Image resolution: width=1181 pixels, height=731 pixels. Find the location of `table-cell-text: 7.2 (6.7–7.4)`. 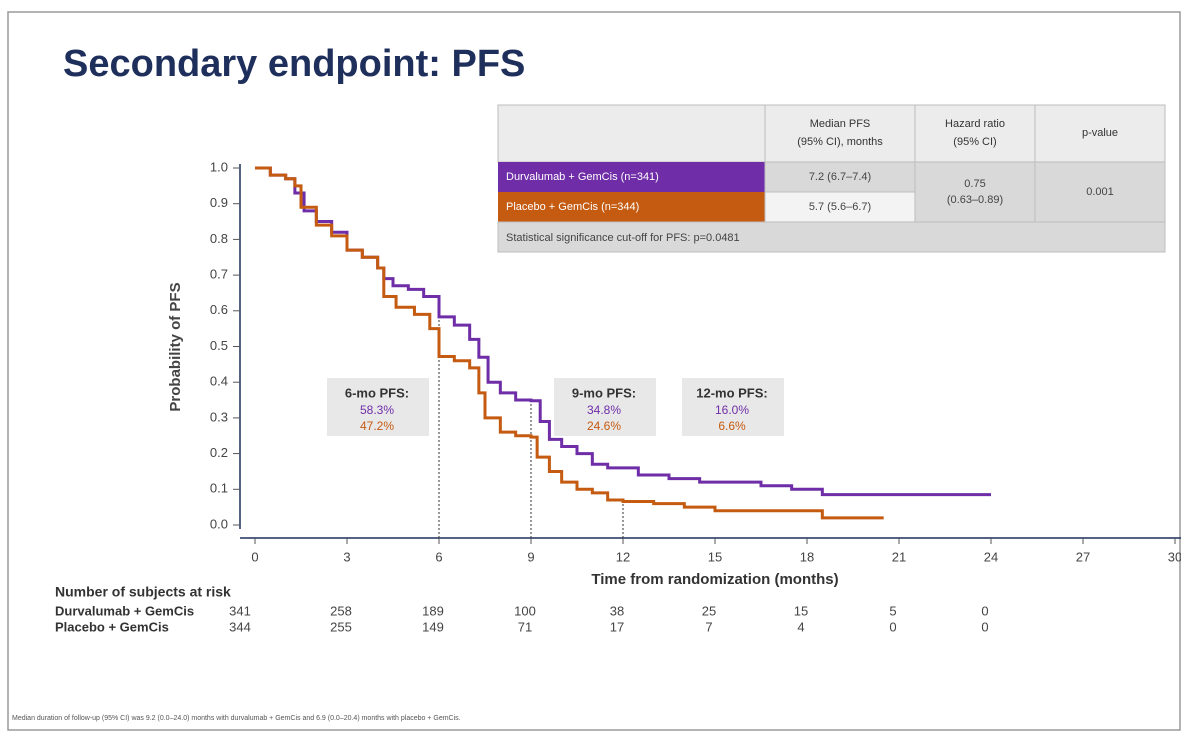

table-cell-text: 7.2 (6.7–7.4) is located at coordinates (840, 177).